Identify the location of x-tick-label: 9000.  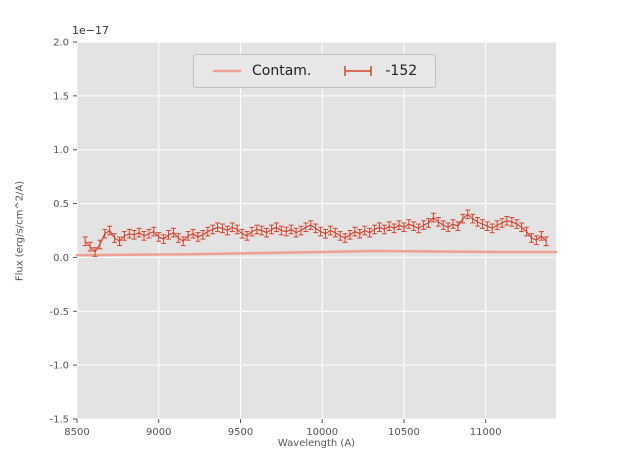
(158, 432).